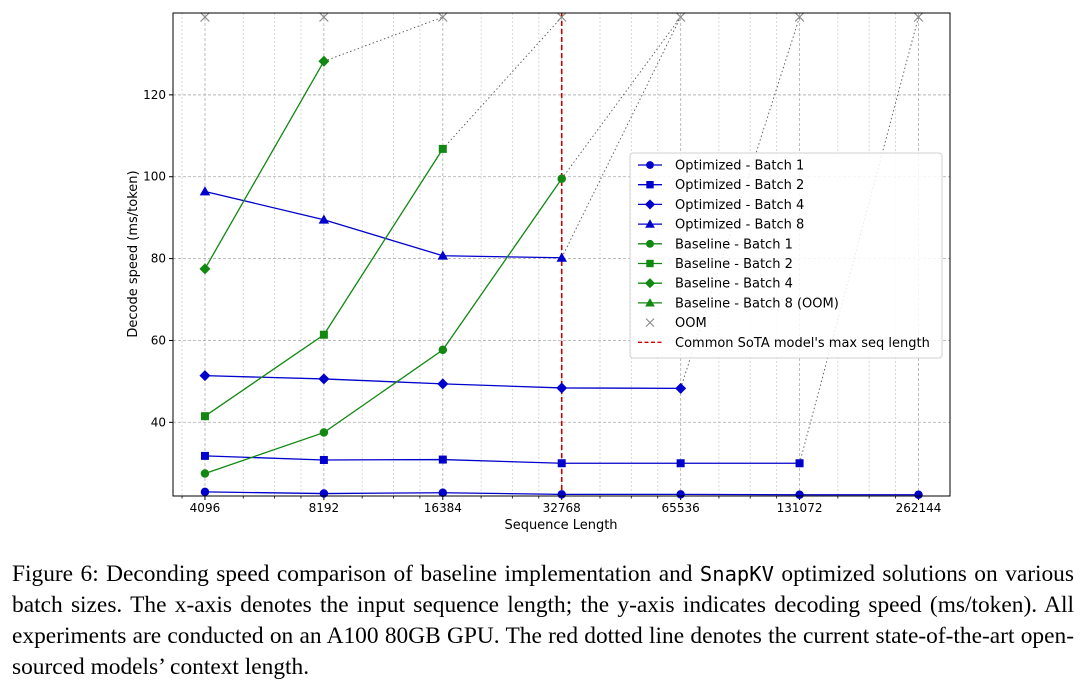 This screenshot has width=1085, height=699. What do you see at coordinates (739, 225) in the screenshot?
I see `legend-label: Optimized - Batch 8` at bounding box center [739, 225].